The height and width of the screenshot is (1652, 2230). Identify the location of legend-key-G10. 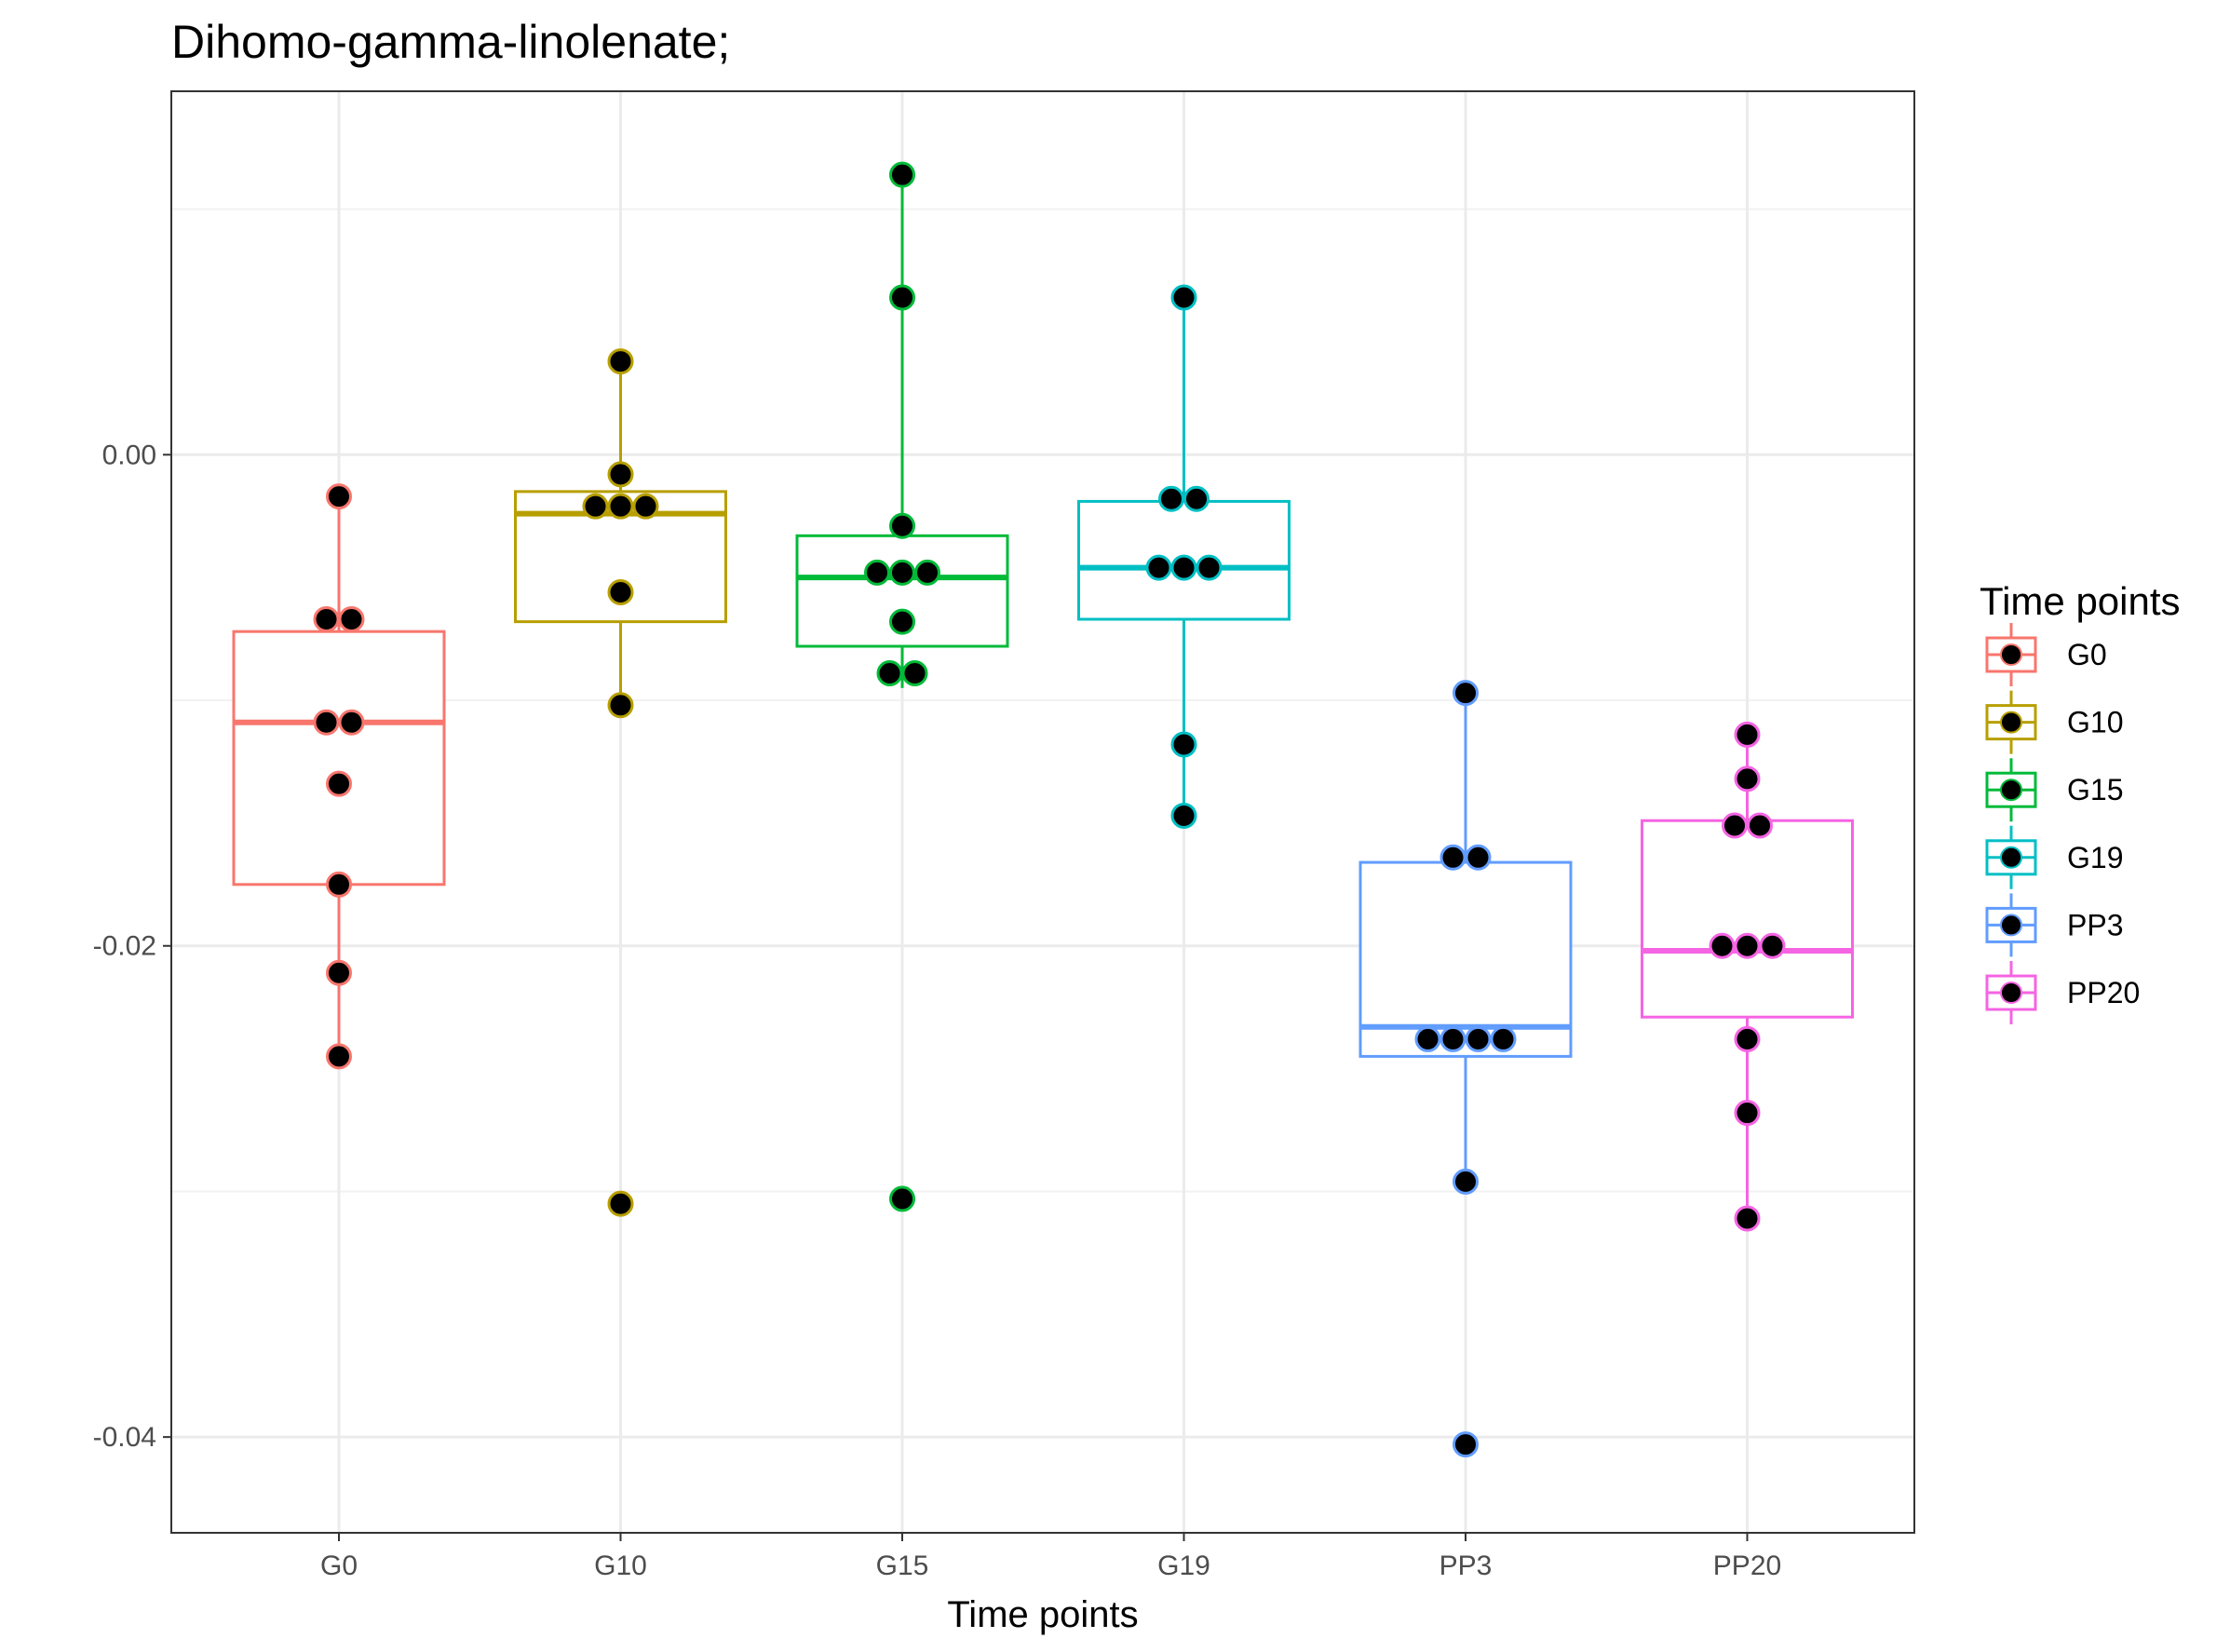
(2011, 722).